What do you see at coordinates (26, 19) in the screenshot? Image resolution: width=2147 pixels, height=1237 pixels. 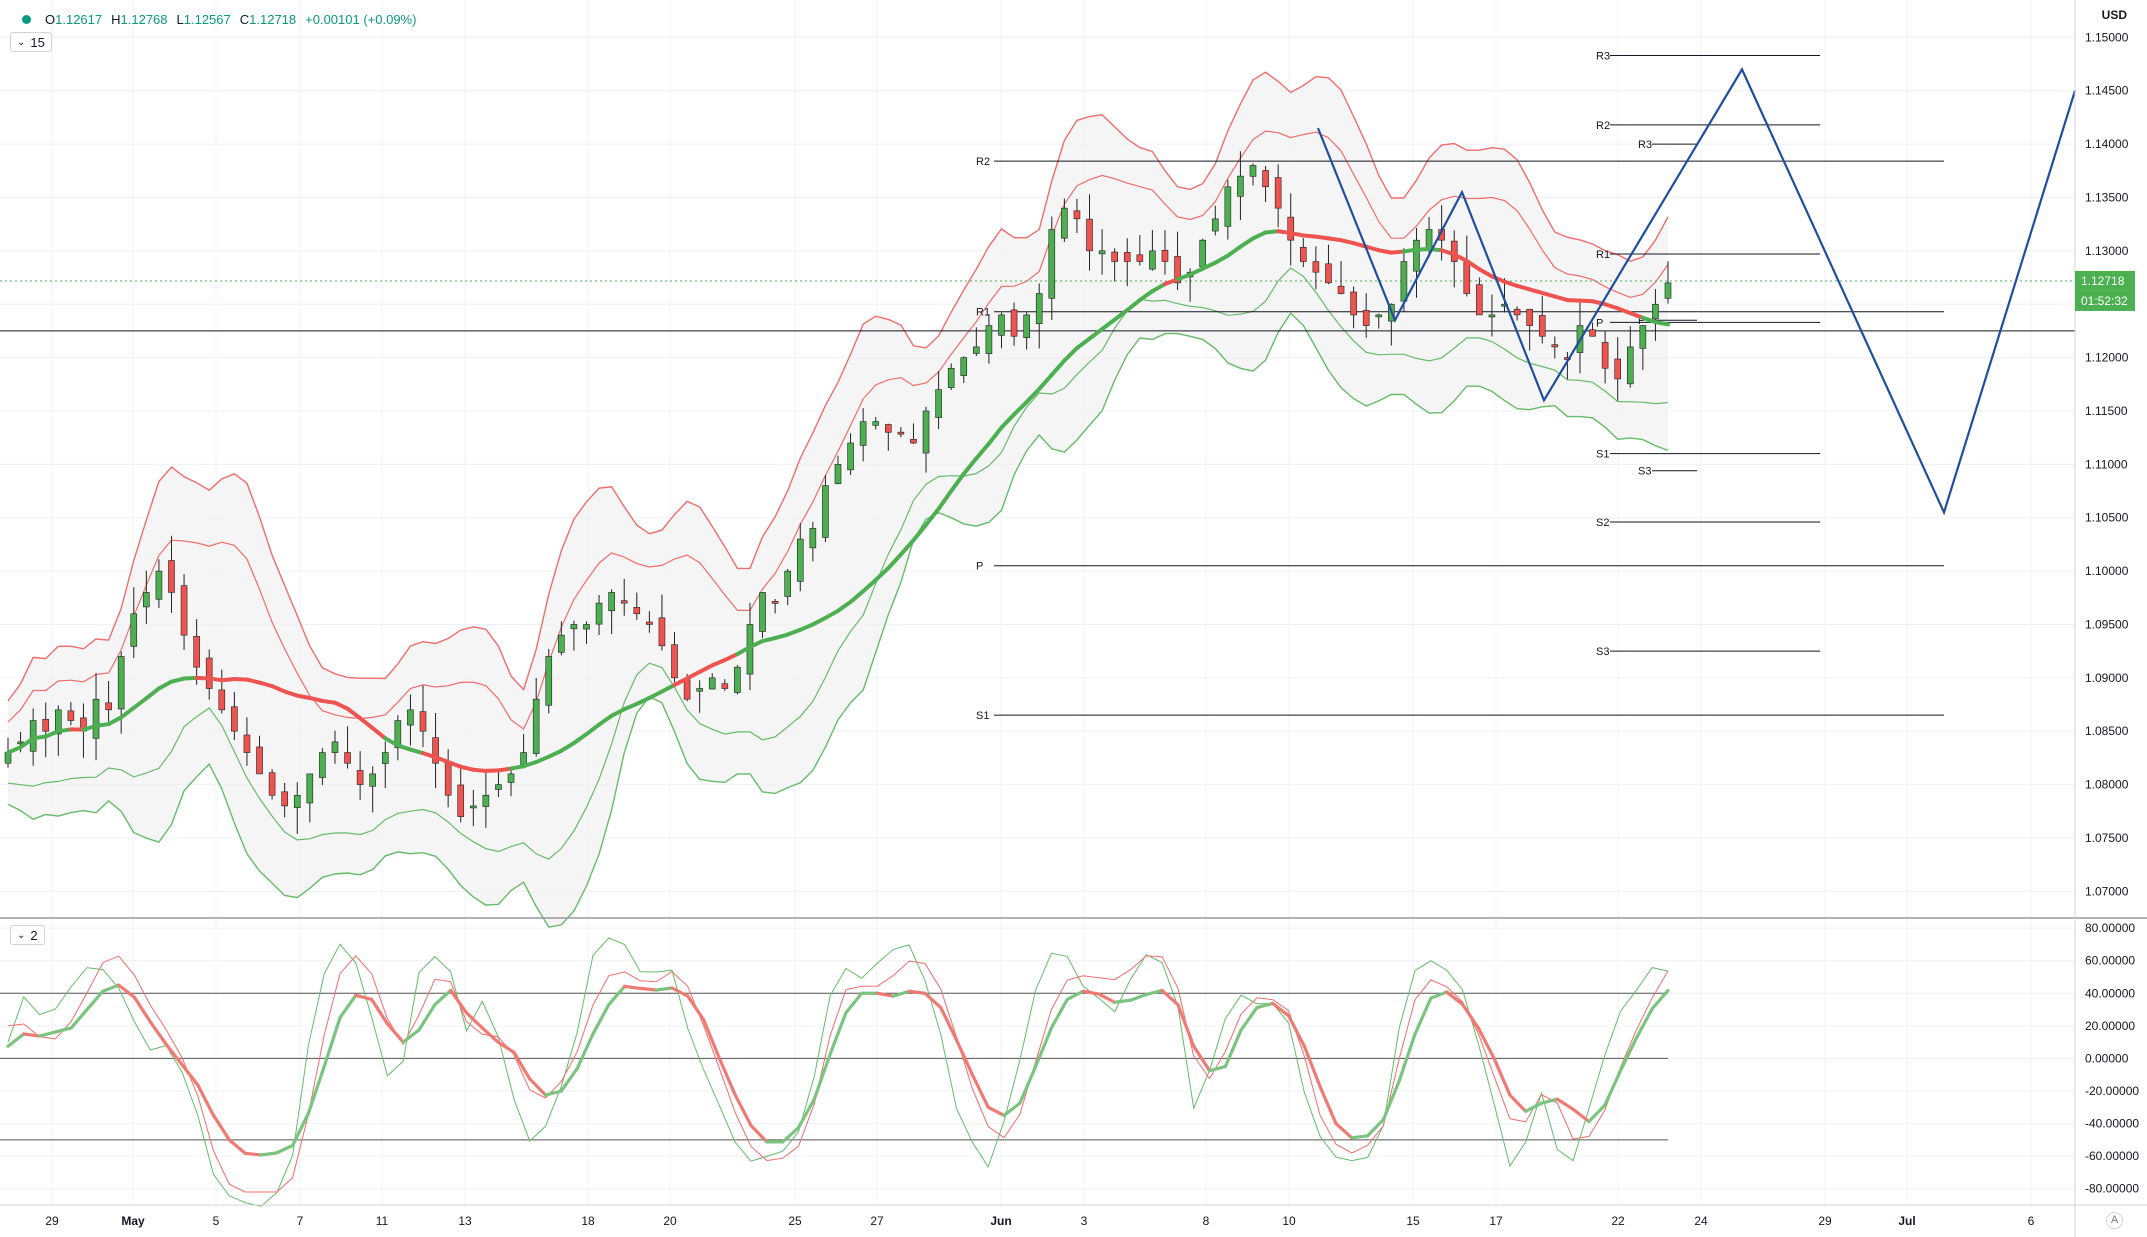 I see `symbol-status-icon` at bounding box center [26, 19].